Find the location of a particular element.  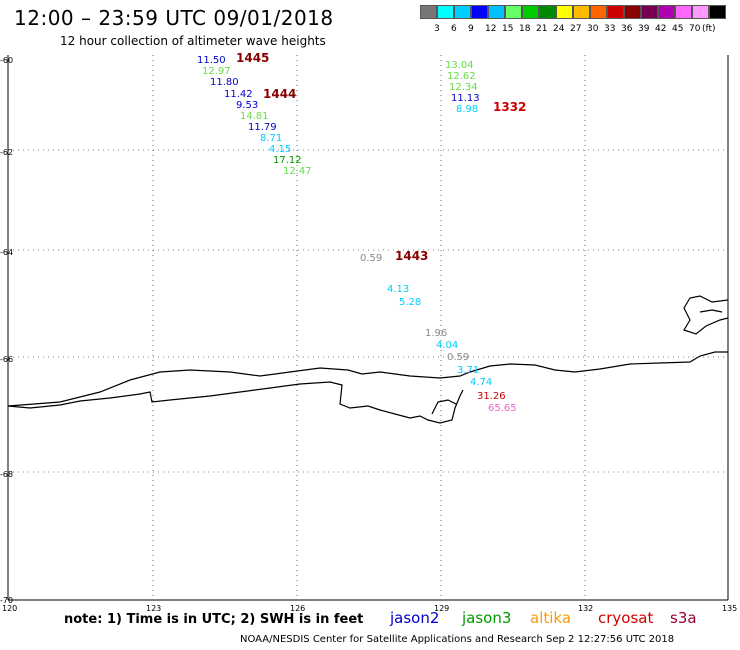

lat-tick-label: -64 is located at coordinates (7, 252).